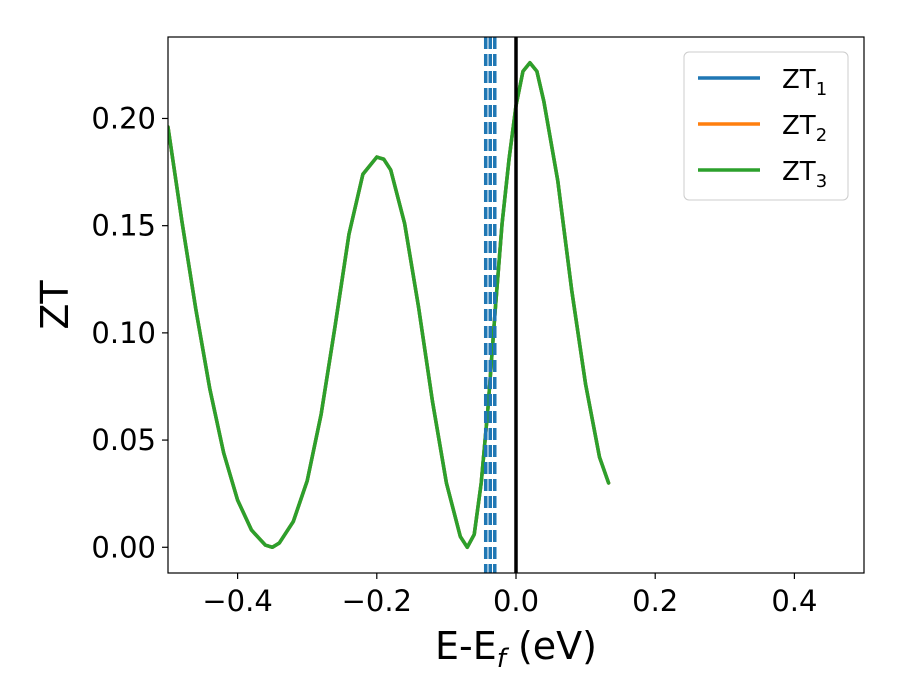 The height and width of the screenshot is (700, 900). I want to click on y-tick-label: 0.15, so click(123, 226).